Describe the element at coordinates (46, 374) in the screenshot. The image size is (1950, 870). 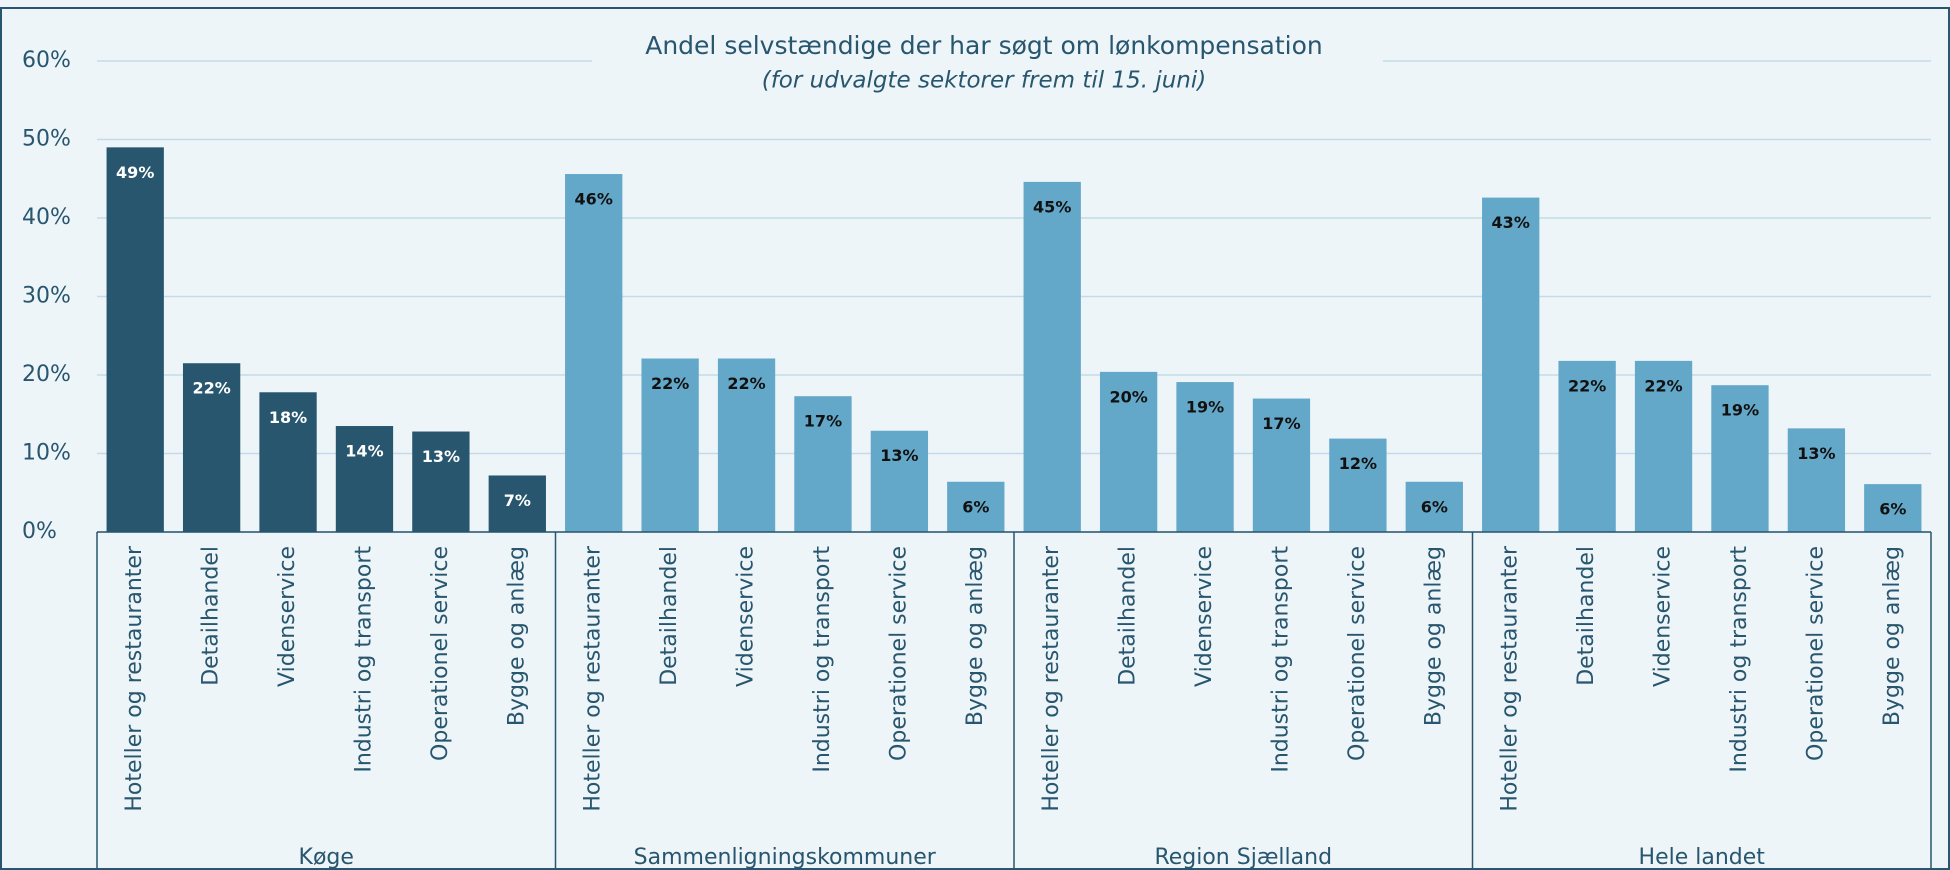
I see `y-tick-label: 20%` at that location.